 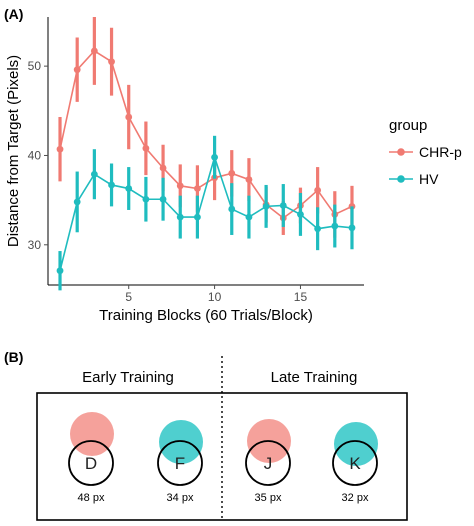 What do you see at coordinates (128, 297) in the screenshot?
I see `x-tick-label: 5` at bounding box center [128, 297].